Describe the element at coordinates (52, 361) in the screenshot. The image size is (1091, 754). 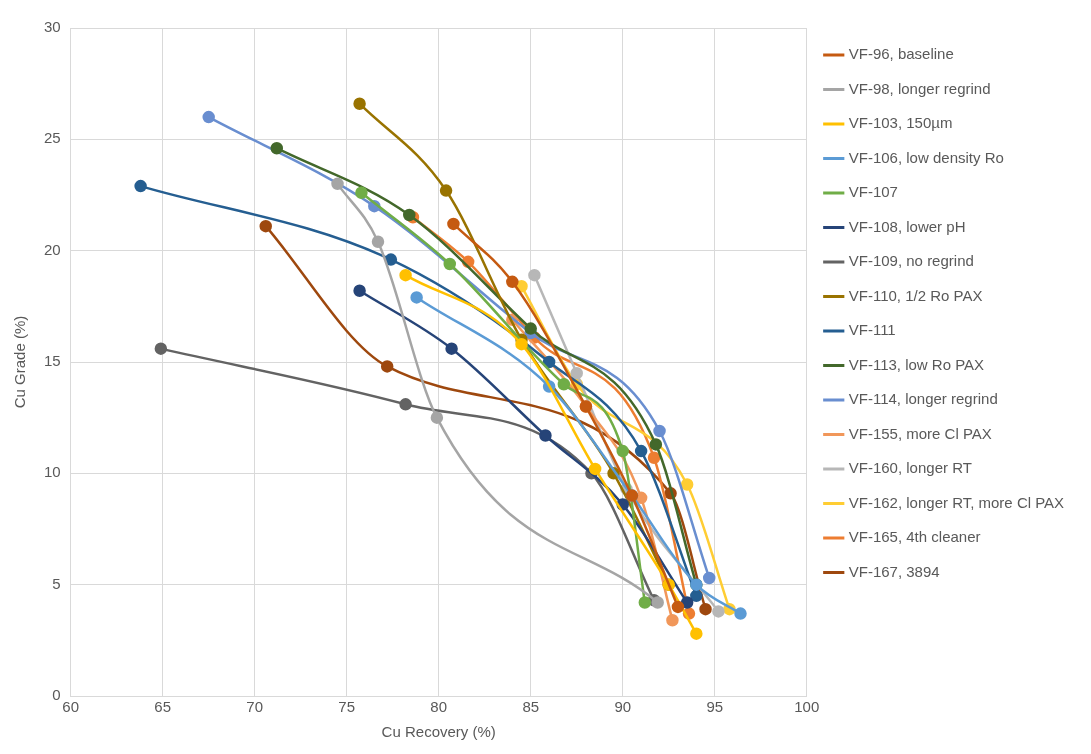
I see `y-tick-label: 15` at that location.